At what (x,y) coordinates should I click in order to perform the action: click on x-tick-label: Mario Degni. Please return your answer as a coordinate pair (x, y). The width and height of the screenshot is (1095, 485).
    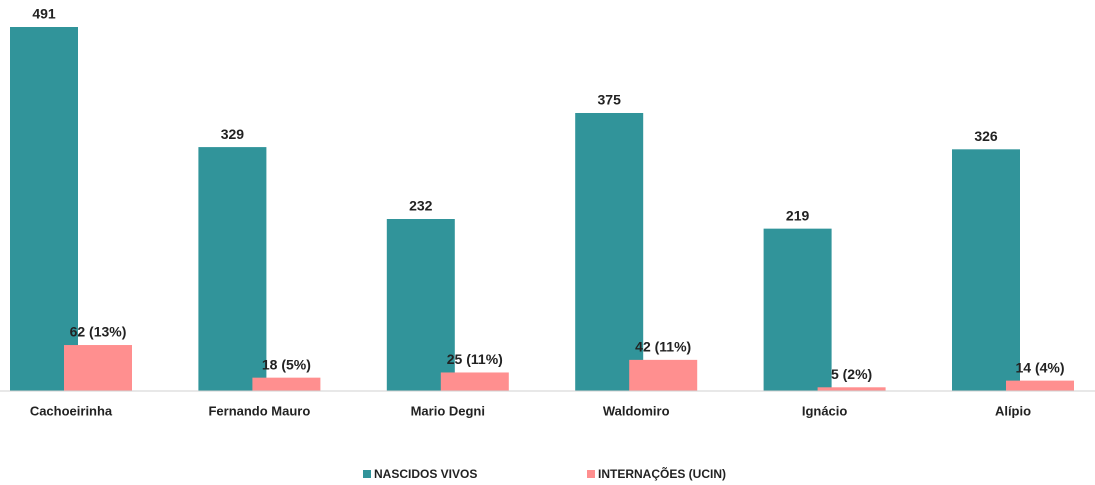
    Looking at the image, I should click on (448, 410).